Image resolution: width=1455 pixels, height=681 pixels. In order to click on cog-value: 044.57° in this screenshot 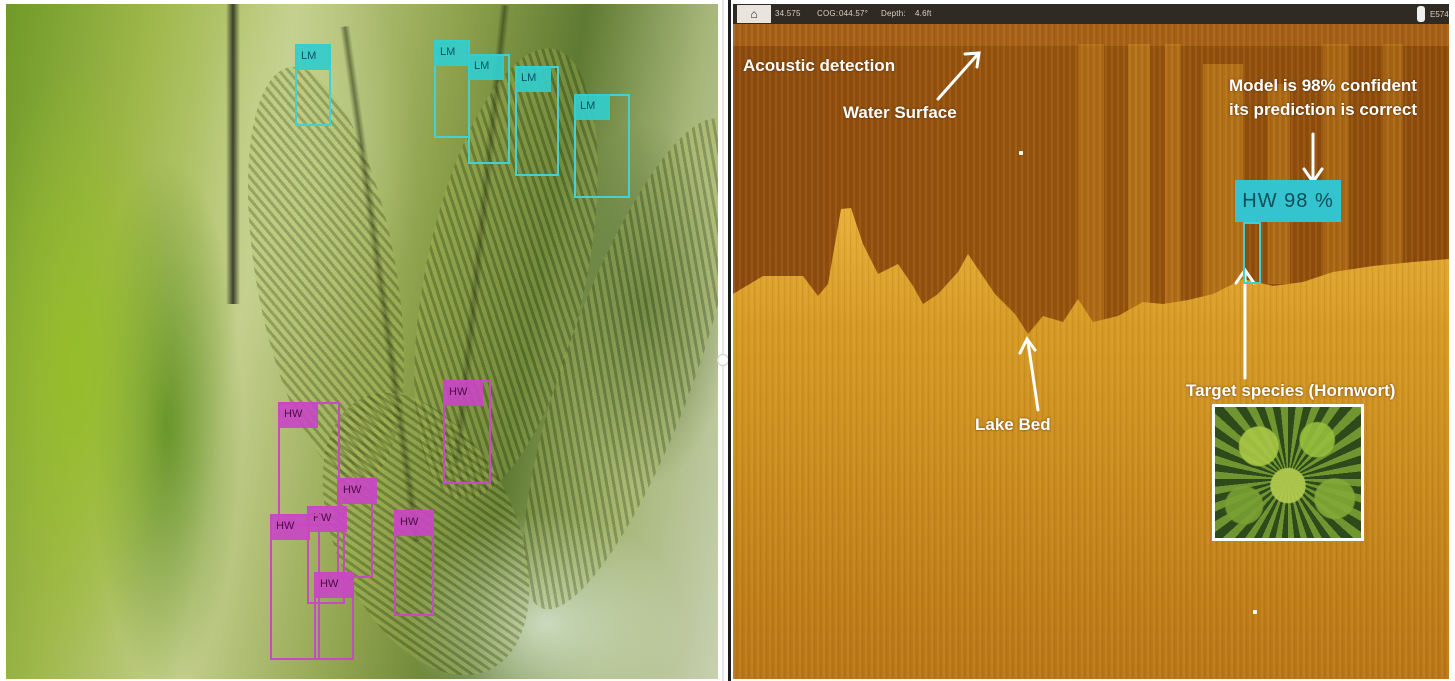, I will do `click(854, 13)`.